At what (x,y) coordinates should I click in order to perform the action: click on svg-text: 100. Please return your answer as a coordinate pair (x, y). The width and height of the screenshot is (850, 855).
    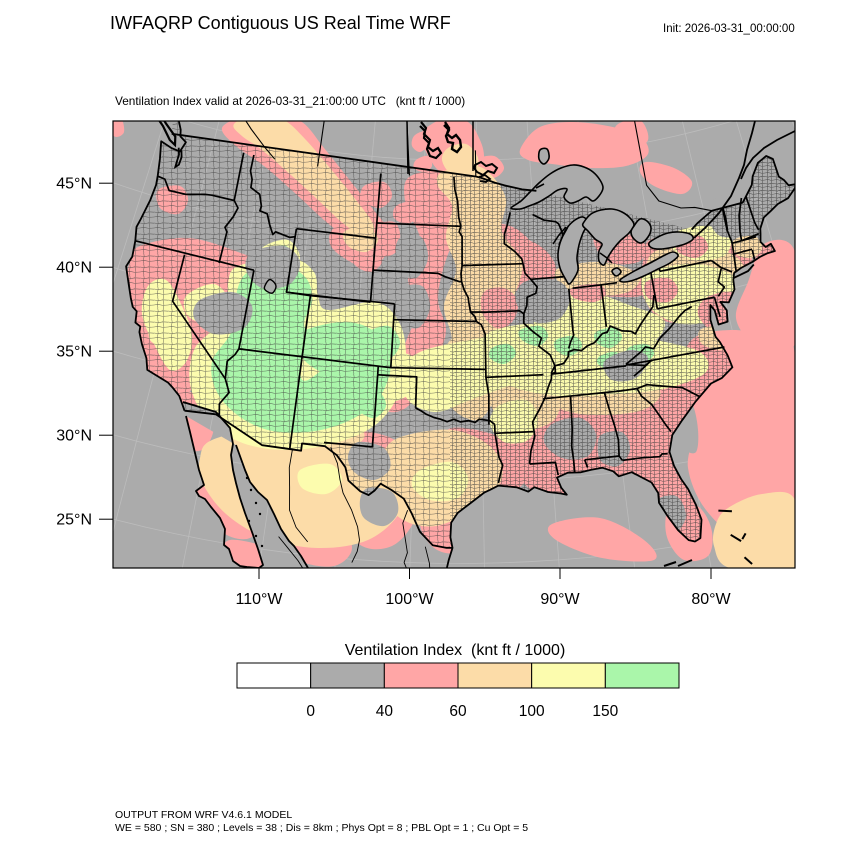
    Looking at the image, I should click on (532, 711).